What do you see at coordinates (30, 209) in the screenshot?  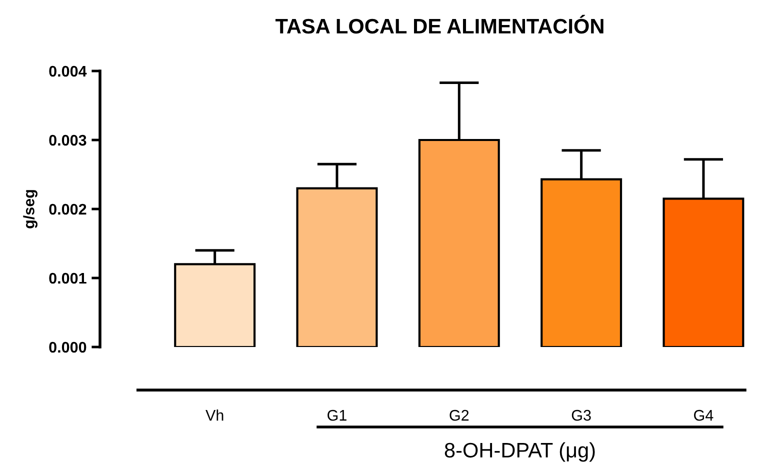 I see `y-axis-title: g/seg` at bounding box center [30, 209].